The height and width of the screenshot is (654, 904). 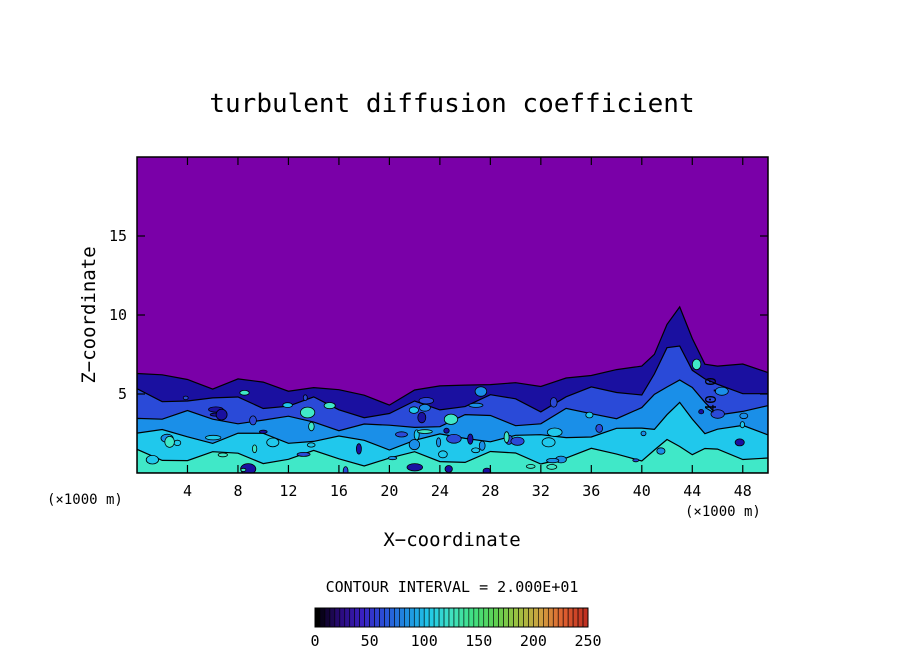 What do you see at coordinates (452, 587) in the screenshot?
I see `contour-interval-text: CONTOUR INTERVAL = 2.000E+01` at bounding box center [452, 587].